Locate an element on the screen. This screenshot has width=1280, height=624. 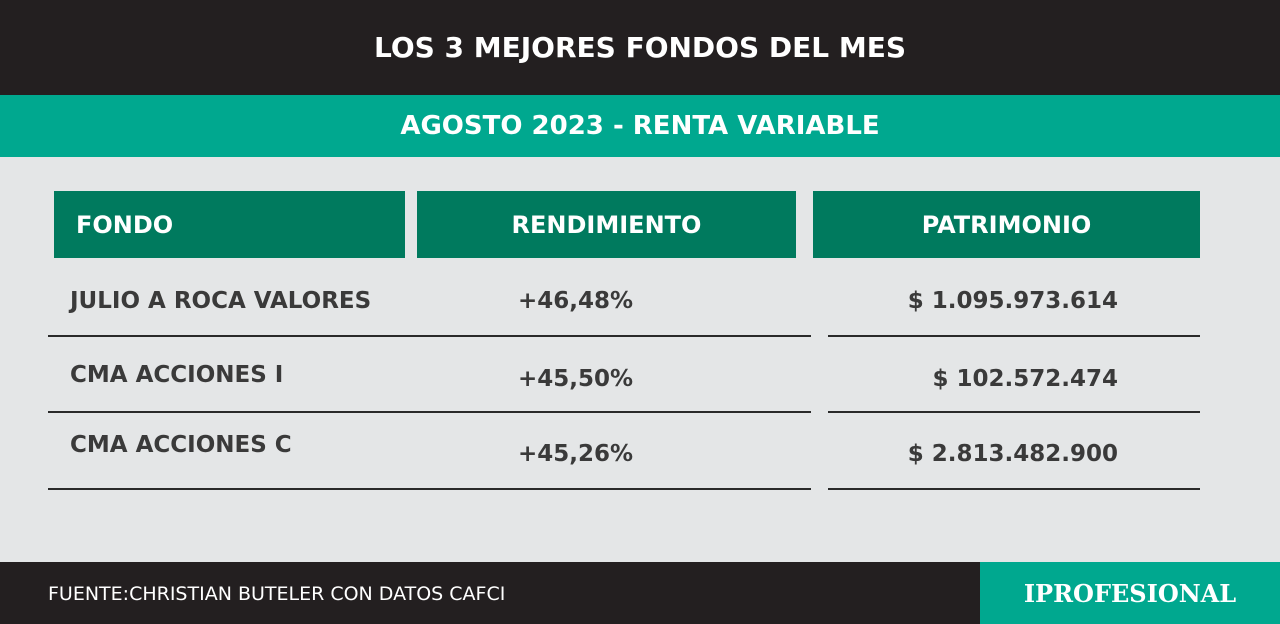
assets: $ 1.095.973.614 is located at coordinates (1012, 301).